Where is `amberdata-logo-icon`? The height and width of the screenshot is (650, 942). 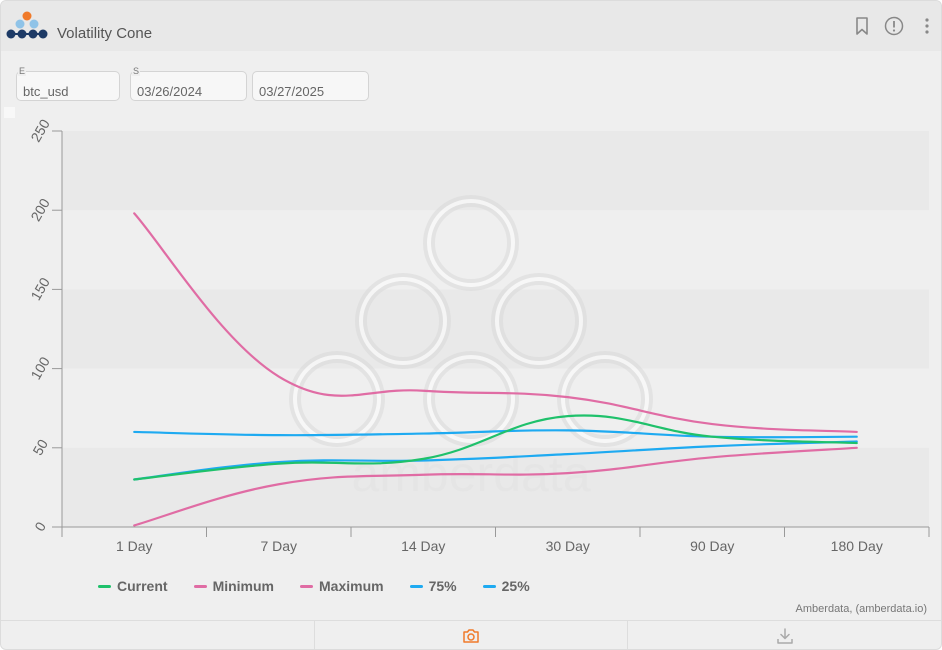
amberdata-logo-icon is located at coordinates (27, 25).